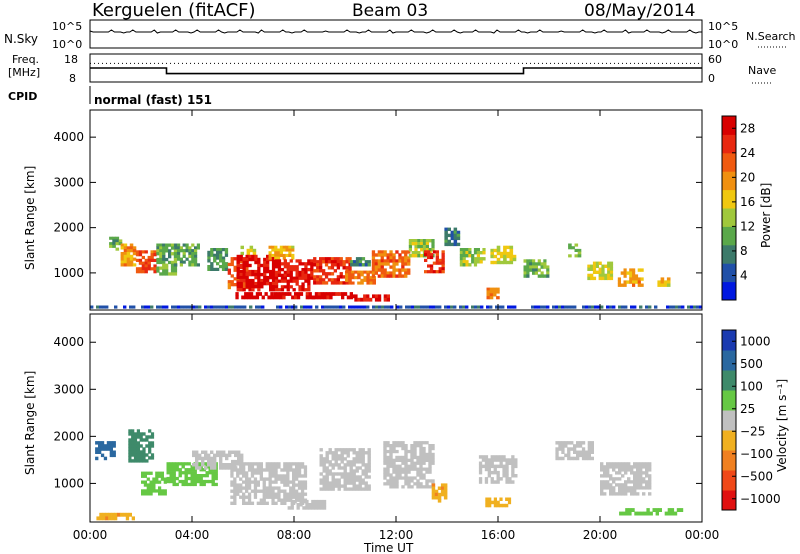 The width and height of the screenshot is (800, 554). Describe the element at coordinates (747, 177) in the screenshot. I see `colorbar-tick-label: 20` at that location.